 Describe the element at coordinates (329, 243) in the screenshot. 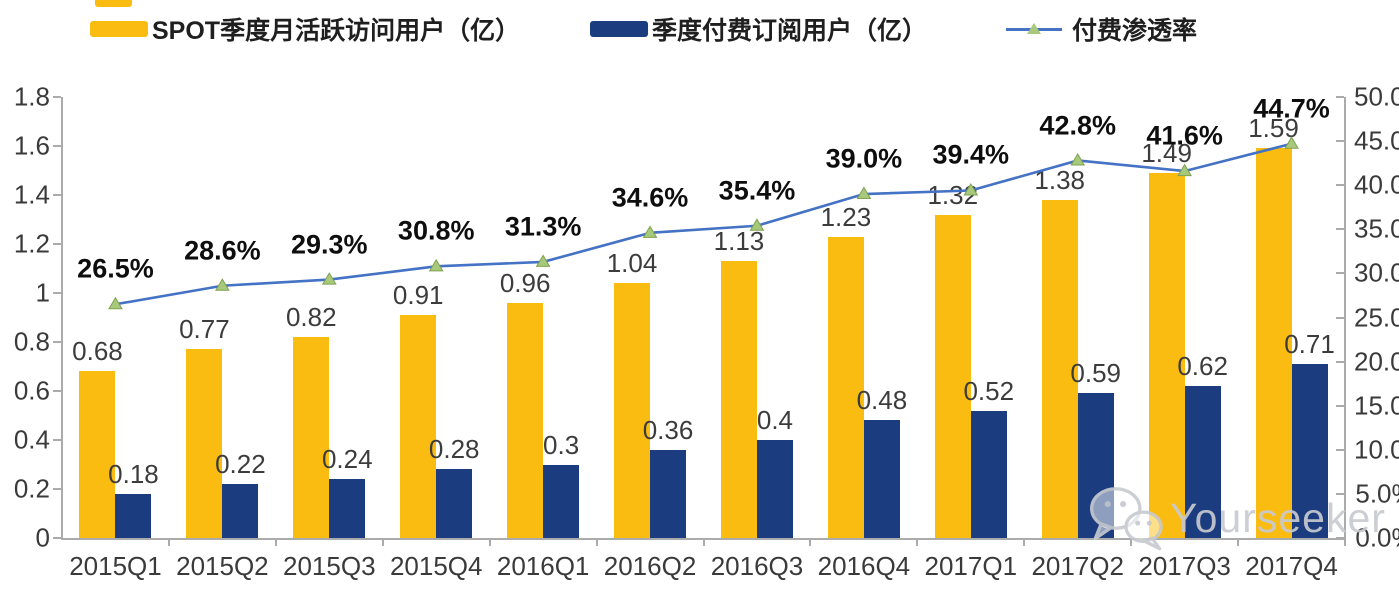

I see `penetration-label: 29.3%` at that location.